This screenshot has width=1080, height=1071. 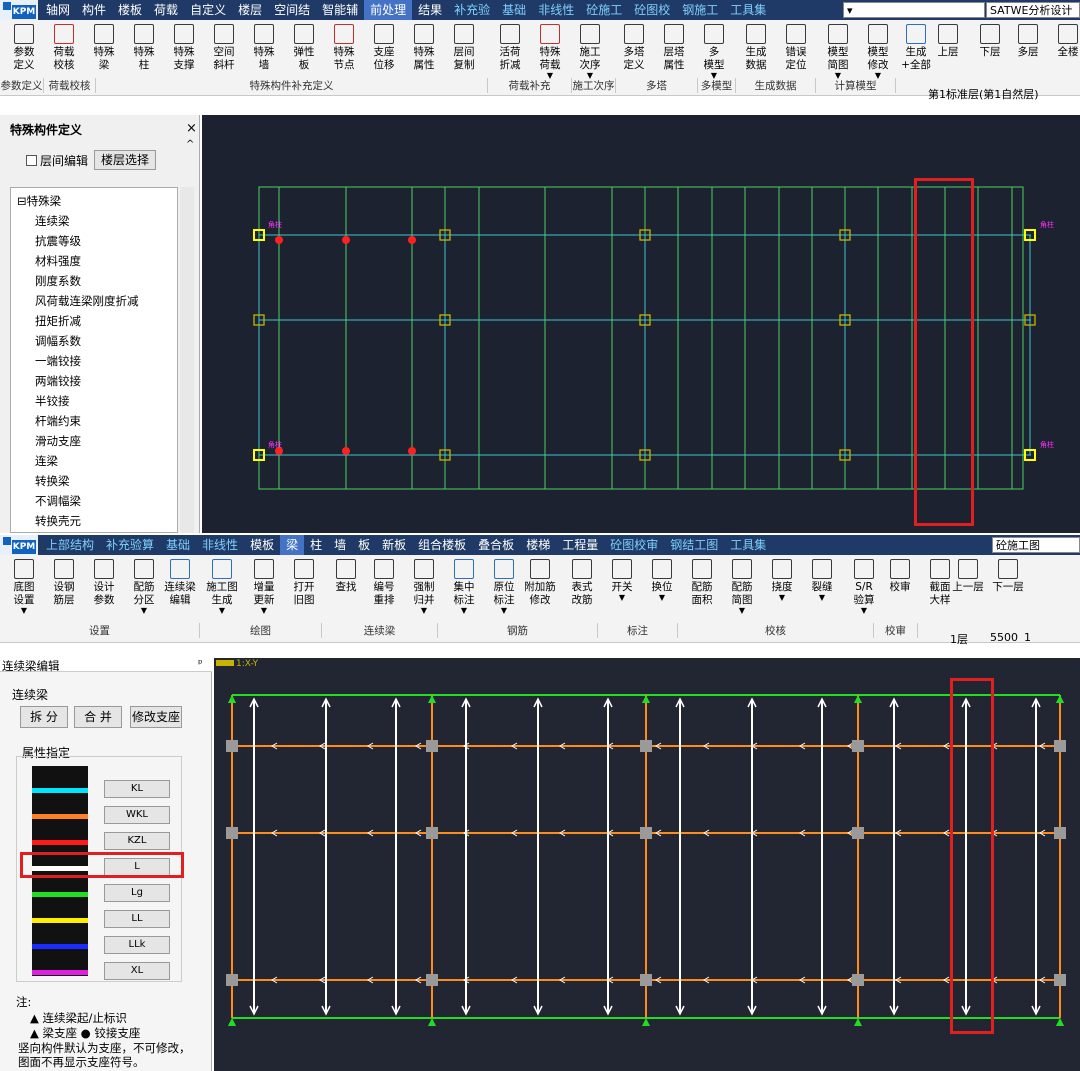 I want to click on menu-bottom-0: 上部结构, so click(x=70, y=545).